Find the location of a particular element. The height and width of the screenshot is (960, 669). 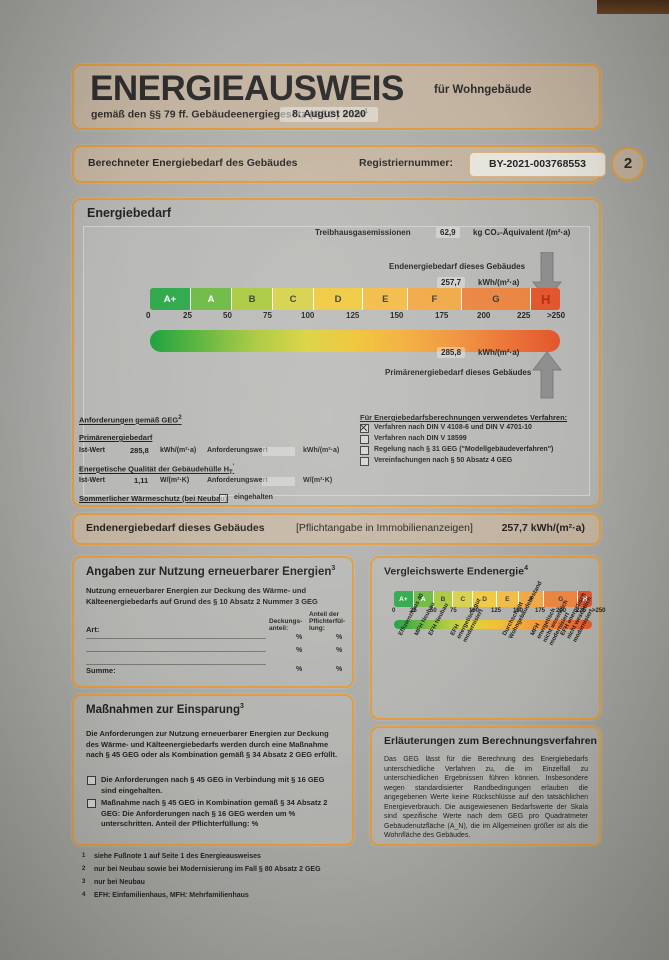

tick-175: 175 is located at coordinates (442, 315).